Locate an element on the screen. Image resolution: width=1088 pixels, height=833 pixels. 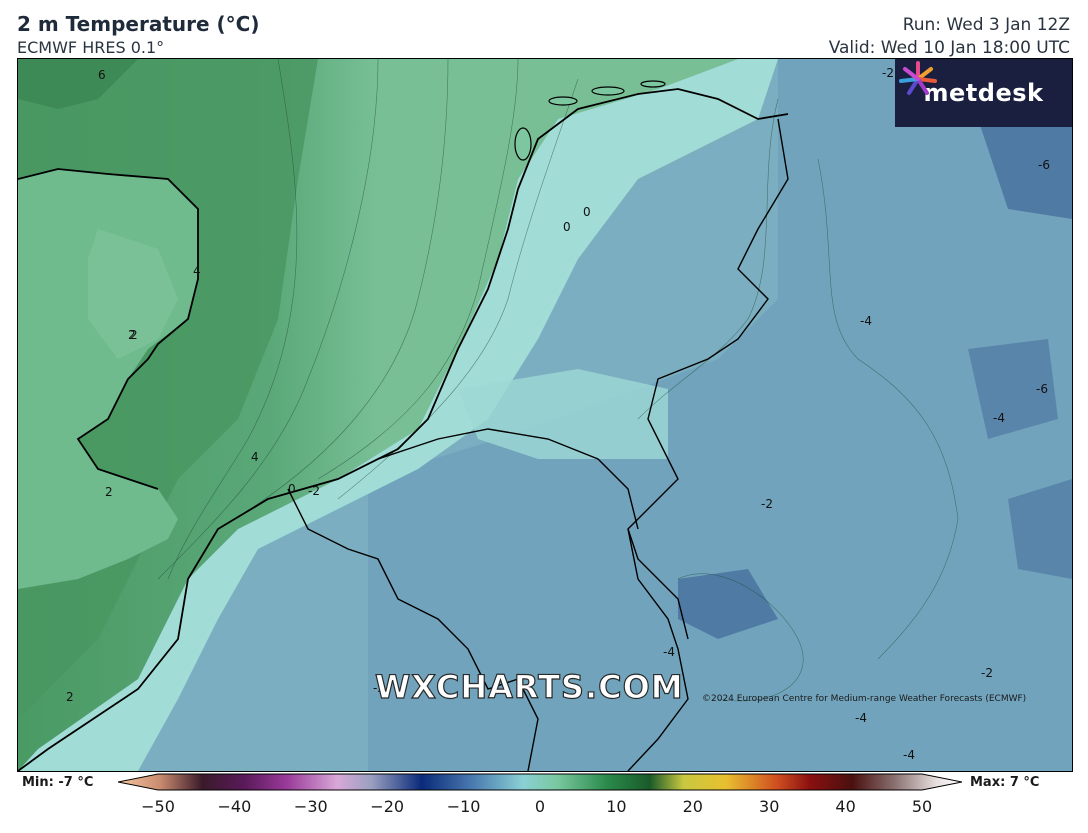
lowland-band is located at coordinates (563, 414).